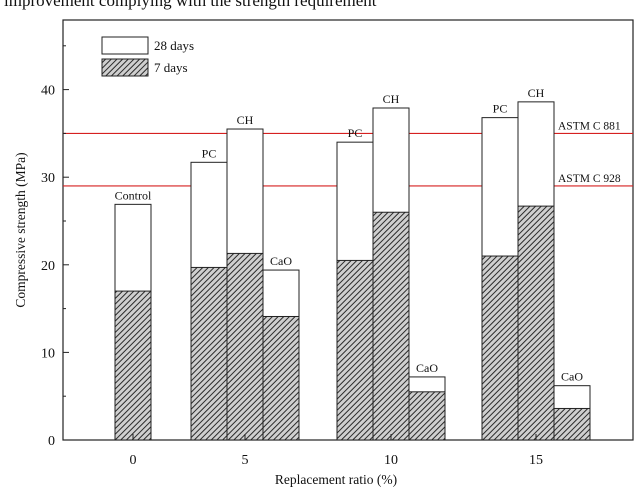 This screenshot has width=640, height=491. Describe the element at coordinates (336, 479) in the screenshot. I see `x-axis-label: Replacement ratio (%)` at that location.